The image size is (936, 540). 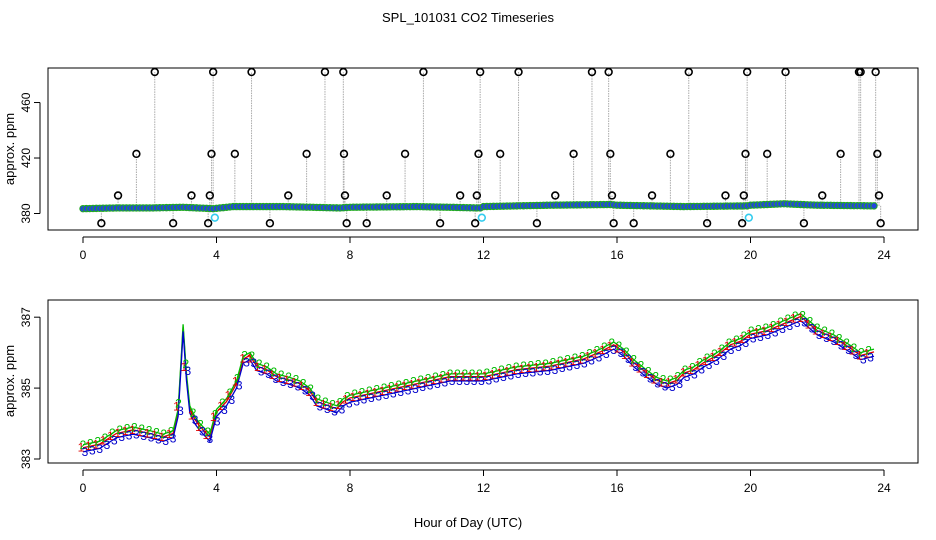 I want to click on cyan-point, so click(x=215, y=217).